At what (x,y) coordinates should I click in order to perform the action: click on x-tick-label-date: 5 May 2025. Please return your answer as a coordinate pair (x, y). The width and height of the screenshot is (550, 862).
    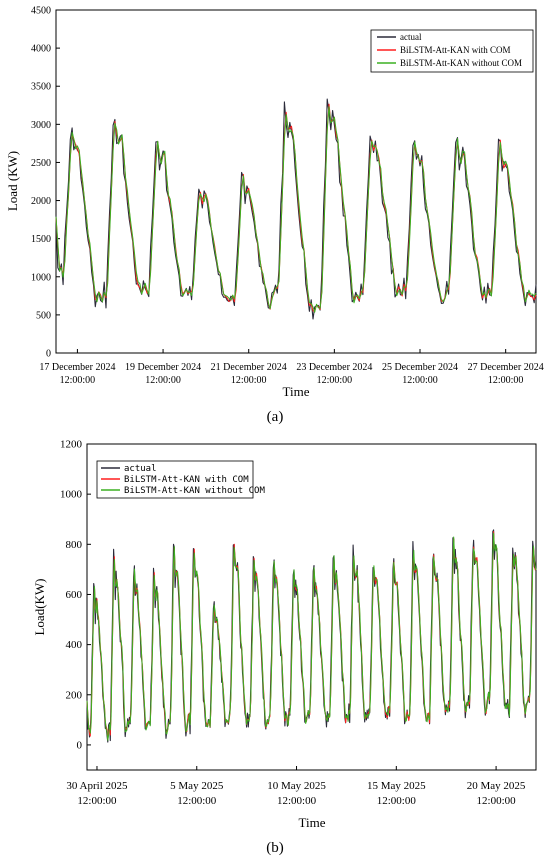
    Looking at the image, I should click on (197, 786).